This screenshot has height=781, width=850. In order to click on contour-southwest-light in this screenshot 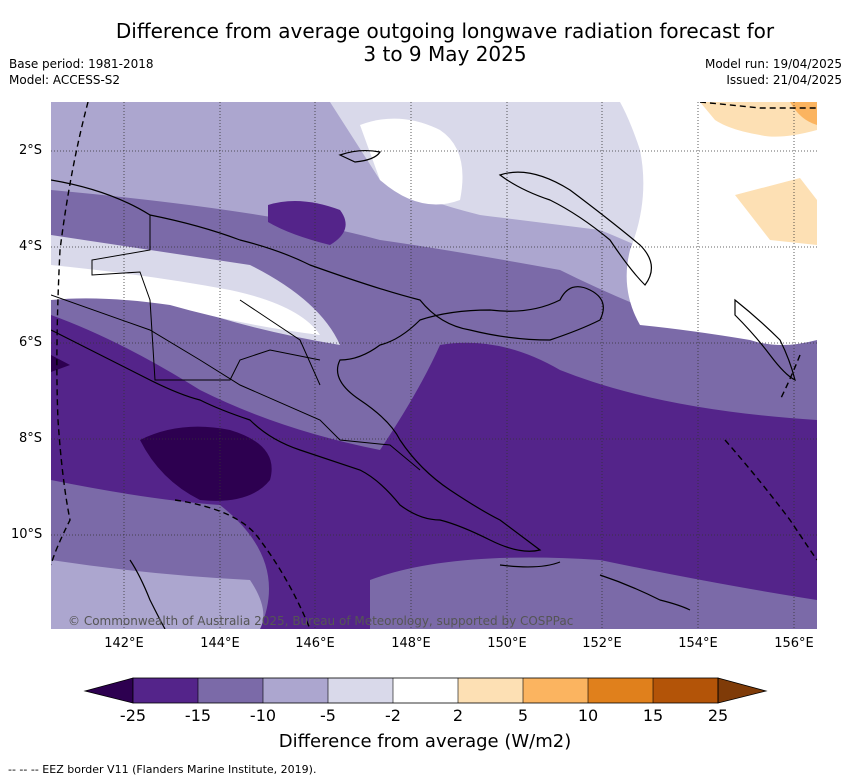, I will do `click(157, 594)`.